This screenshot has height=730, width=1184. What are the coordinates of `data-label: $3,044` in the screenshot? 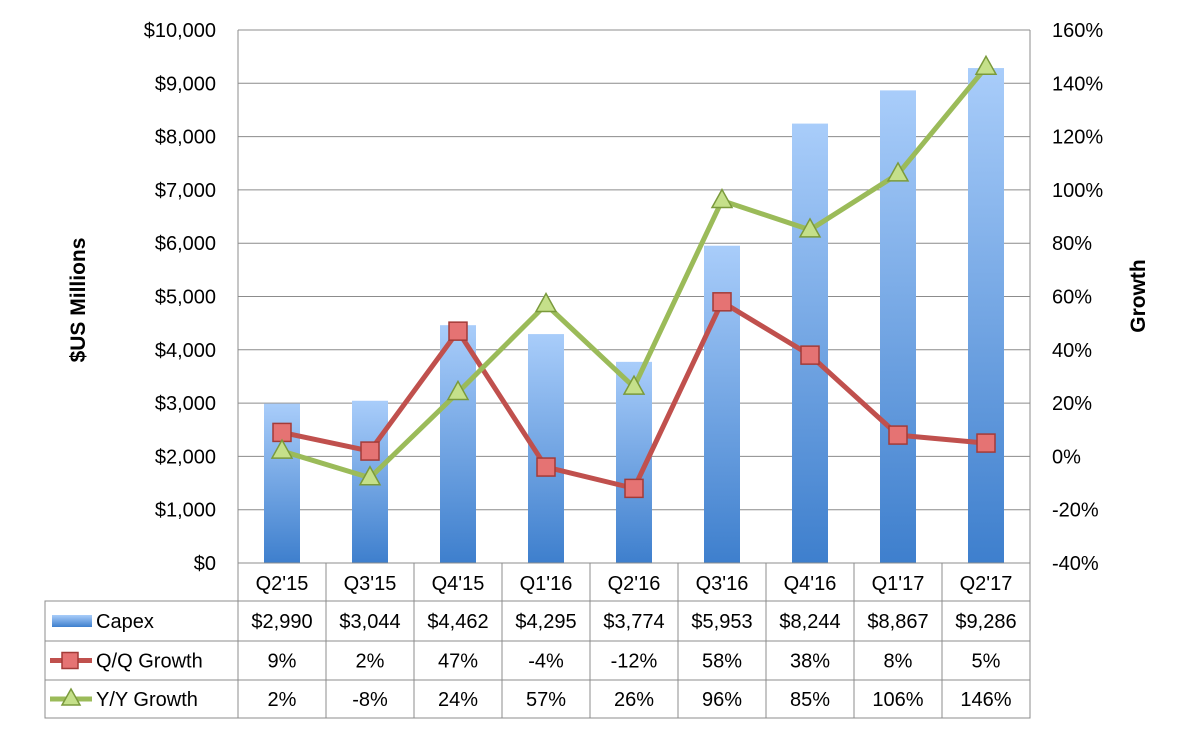 It's located at (369, 622).